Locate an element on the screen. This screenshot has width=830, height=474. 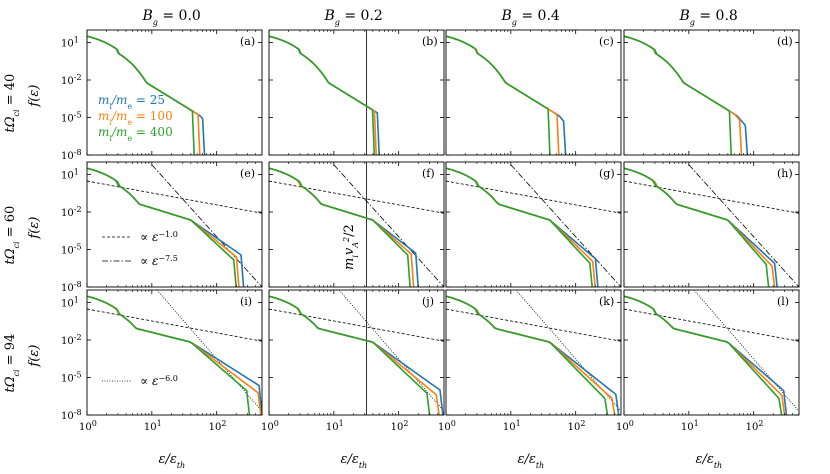
panel-letter: (b) is located at coordinates (430, 41).